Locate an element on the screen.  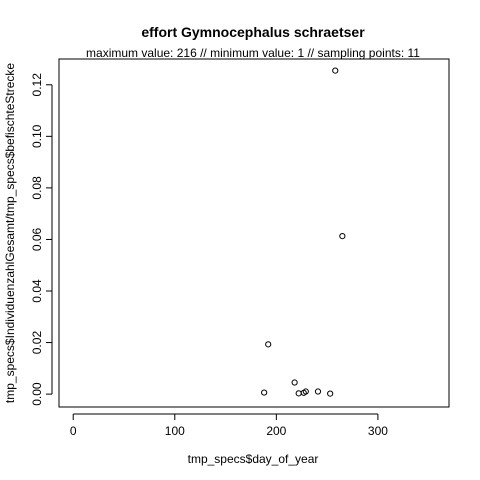
x-tick-label: 100 is located at coordinates (175, 431).